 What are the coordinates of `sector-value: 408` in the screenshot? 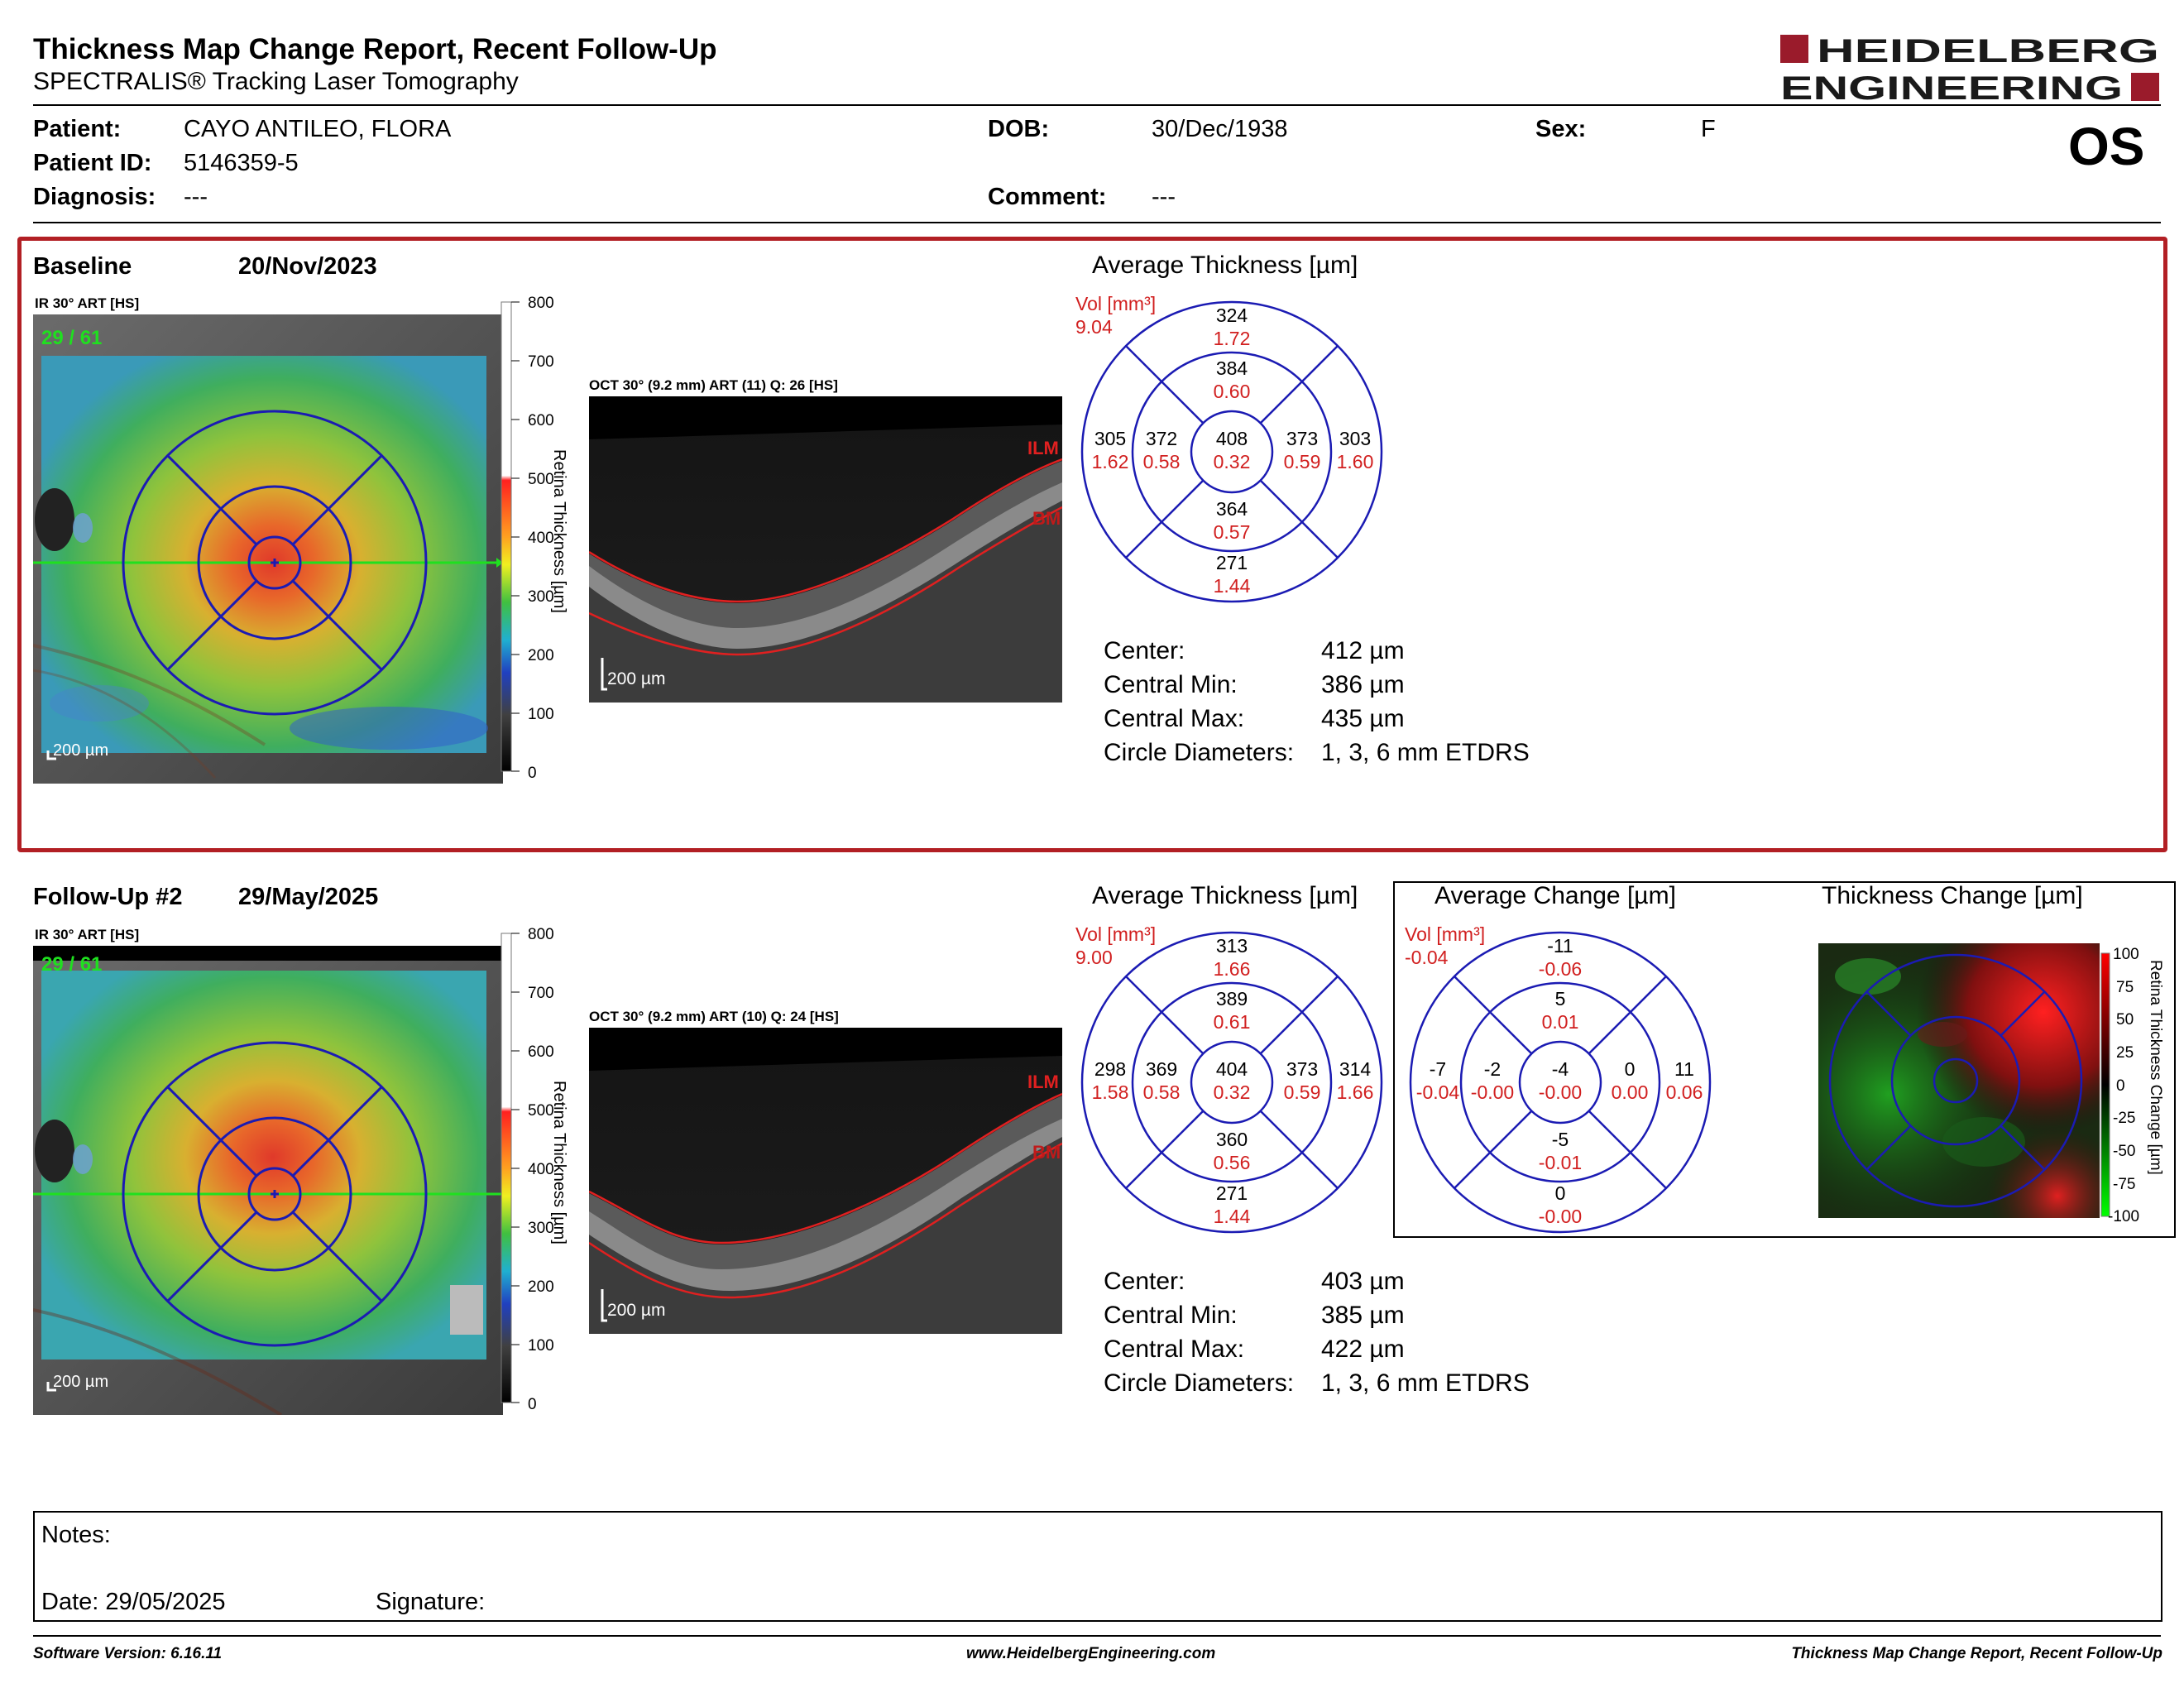 It's located at (1232, 438).